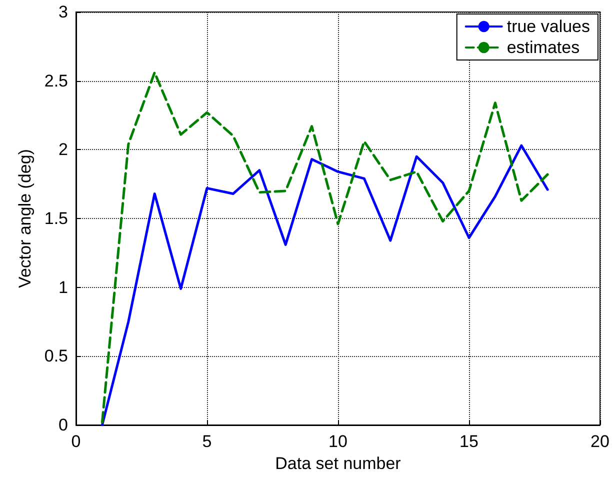 The height and width of the screenshot is (480, 613). Describe the element at coordinates (63, 12) in the screenshot. I see `y-tick-label: 3` at that location.